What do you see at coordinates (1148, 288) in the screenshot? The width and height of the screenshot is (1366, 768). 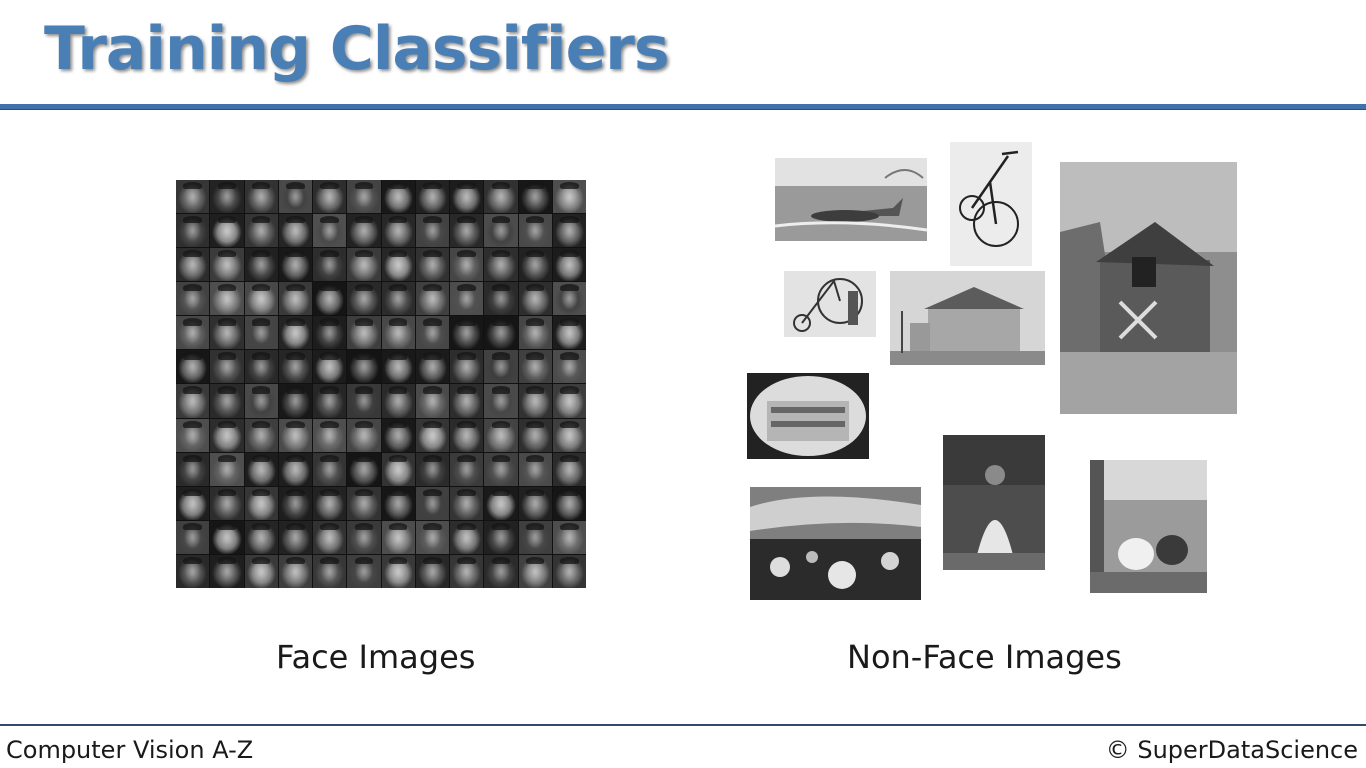 I see `old-house-photo` at bounding box center [1148, 288].